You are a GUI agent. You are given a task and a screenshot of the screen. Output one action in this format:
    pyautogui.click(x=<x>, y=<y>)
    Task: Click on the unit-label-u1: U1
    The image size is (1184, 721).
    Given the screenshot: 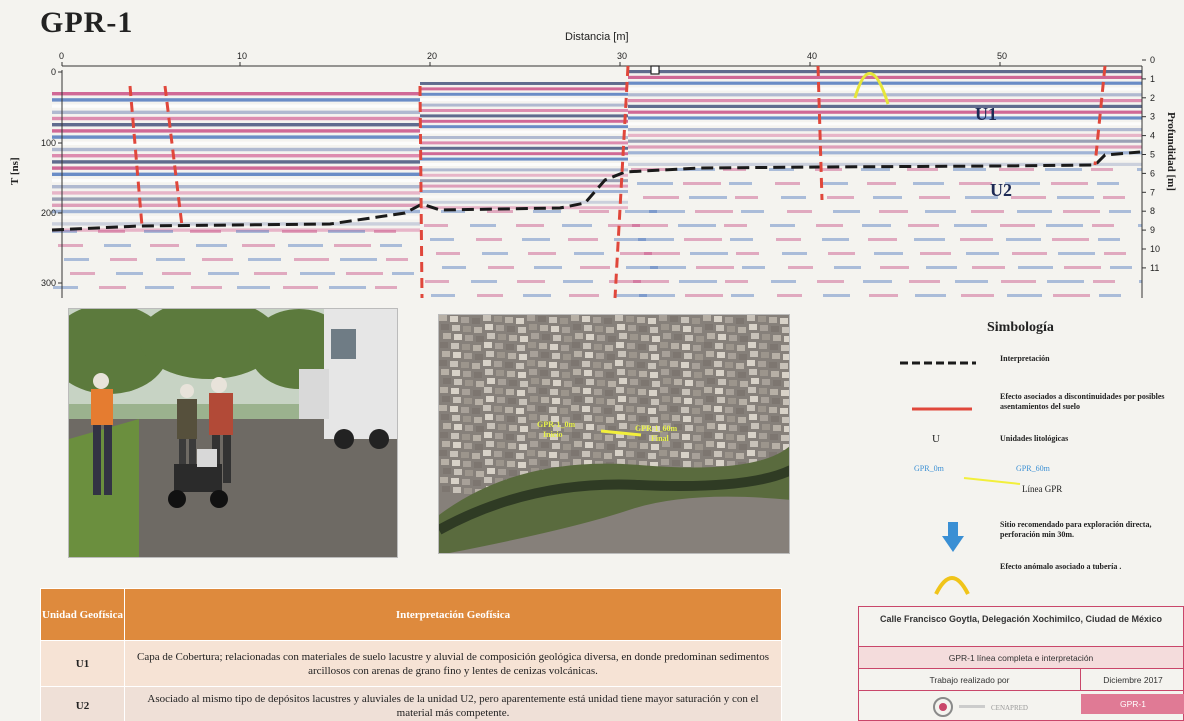 What is the action you would take?
    pyautogui.click(x=986, y=114)
    